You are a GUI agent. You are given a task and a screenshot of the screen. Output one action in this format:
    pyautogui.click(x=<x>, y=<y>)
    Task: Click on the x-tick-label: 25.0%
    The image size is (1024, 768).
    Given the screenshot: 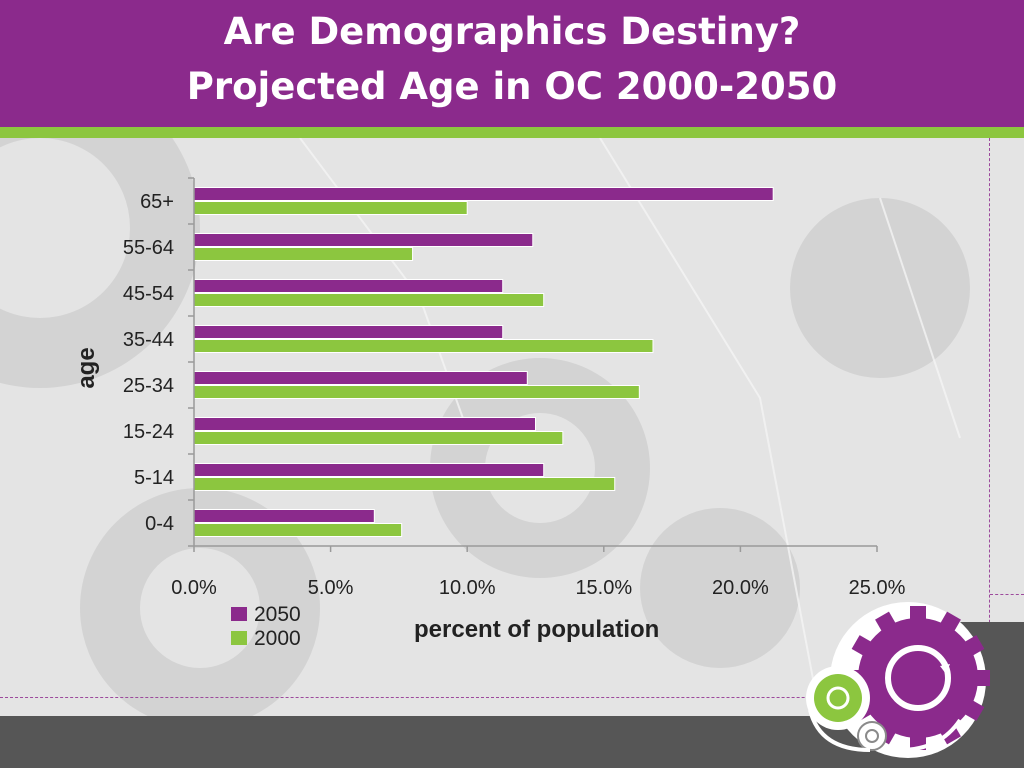 What is the action you would take?
    pyautogui.click(x=877, y=588)
    